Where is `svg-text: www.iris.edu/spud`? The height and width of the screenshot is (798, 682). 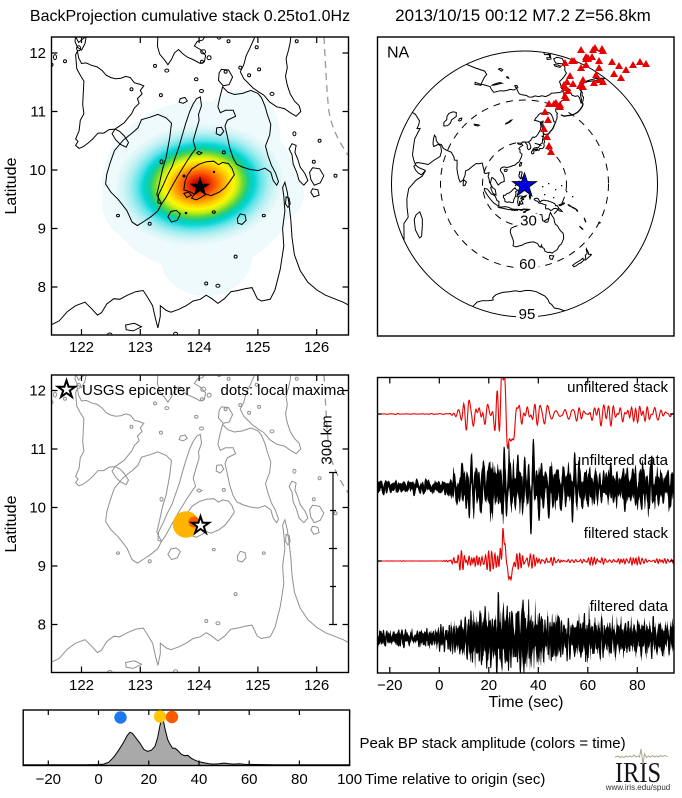
svg-text: www.iris.edu/spud is located at coordinates (637, 787).